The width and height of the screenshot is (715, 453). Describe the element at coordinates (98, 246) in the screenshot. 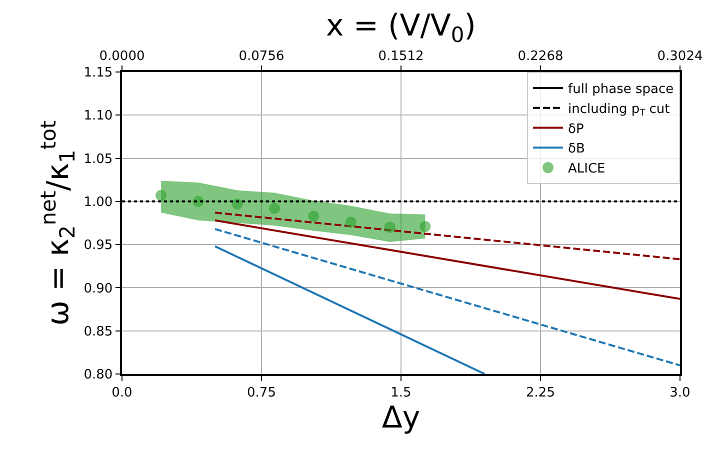

I see `y-tick-label: 0.95` at that location.